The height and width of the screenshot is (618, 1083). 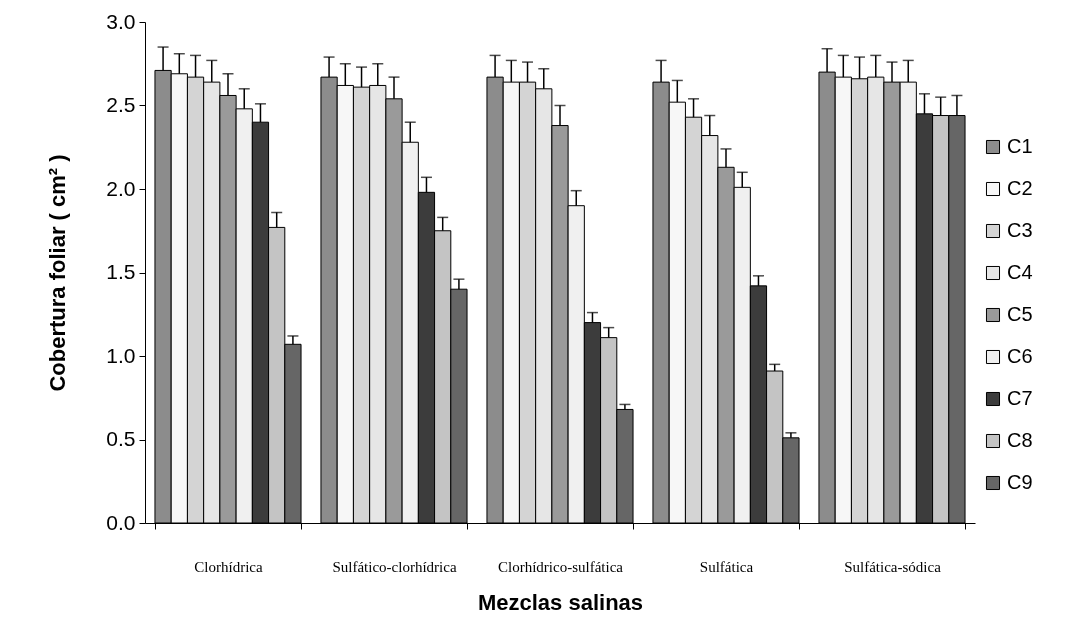 I want to click on y-tick-label: 0.0, so click(x=121, y=522).